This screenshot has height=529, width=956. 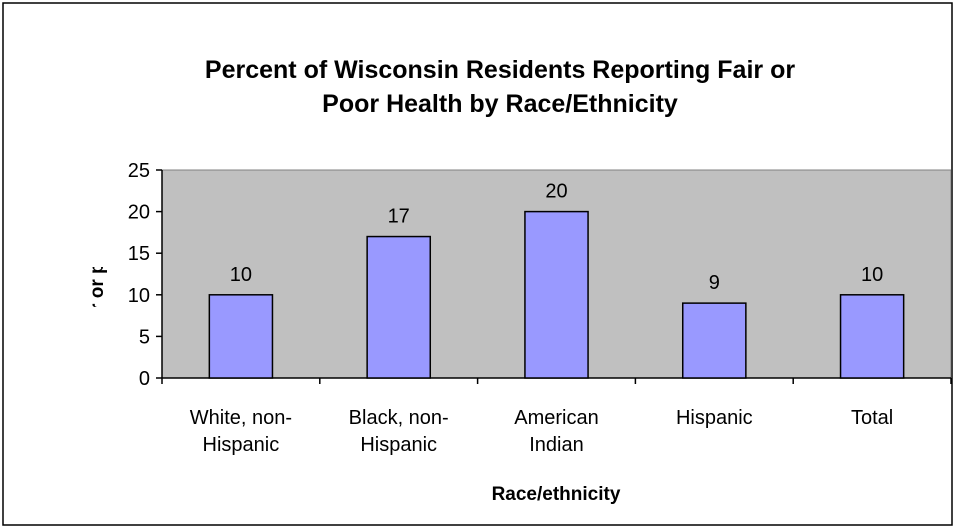 What do you see at coordinates (872, 418) in the screenshot?
I see `x-tick-label: Total` at bounding box center [872, 418].